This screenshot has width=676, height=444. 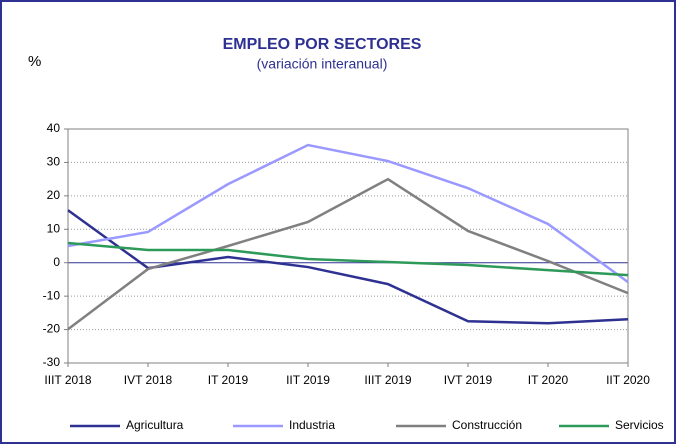 What do you see at coordinates (67, 380) in the screenshot?
I see `x-tick-label: IIIT 2018` at bounding box center [67, 380].